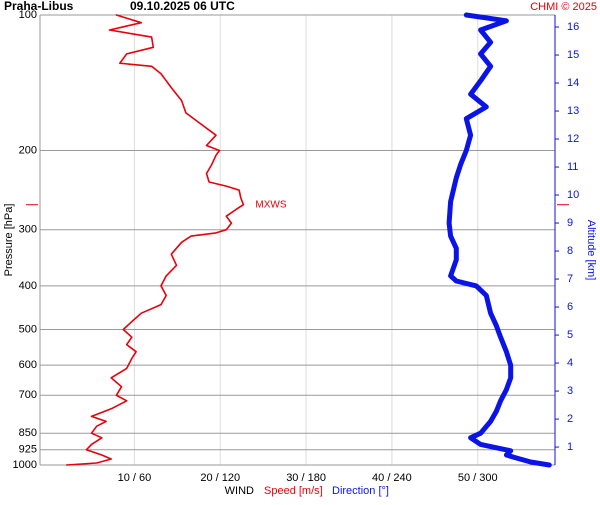  I want to click on y2-tick-label: 5, so click(570, 335).